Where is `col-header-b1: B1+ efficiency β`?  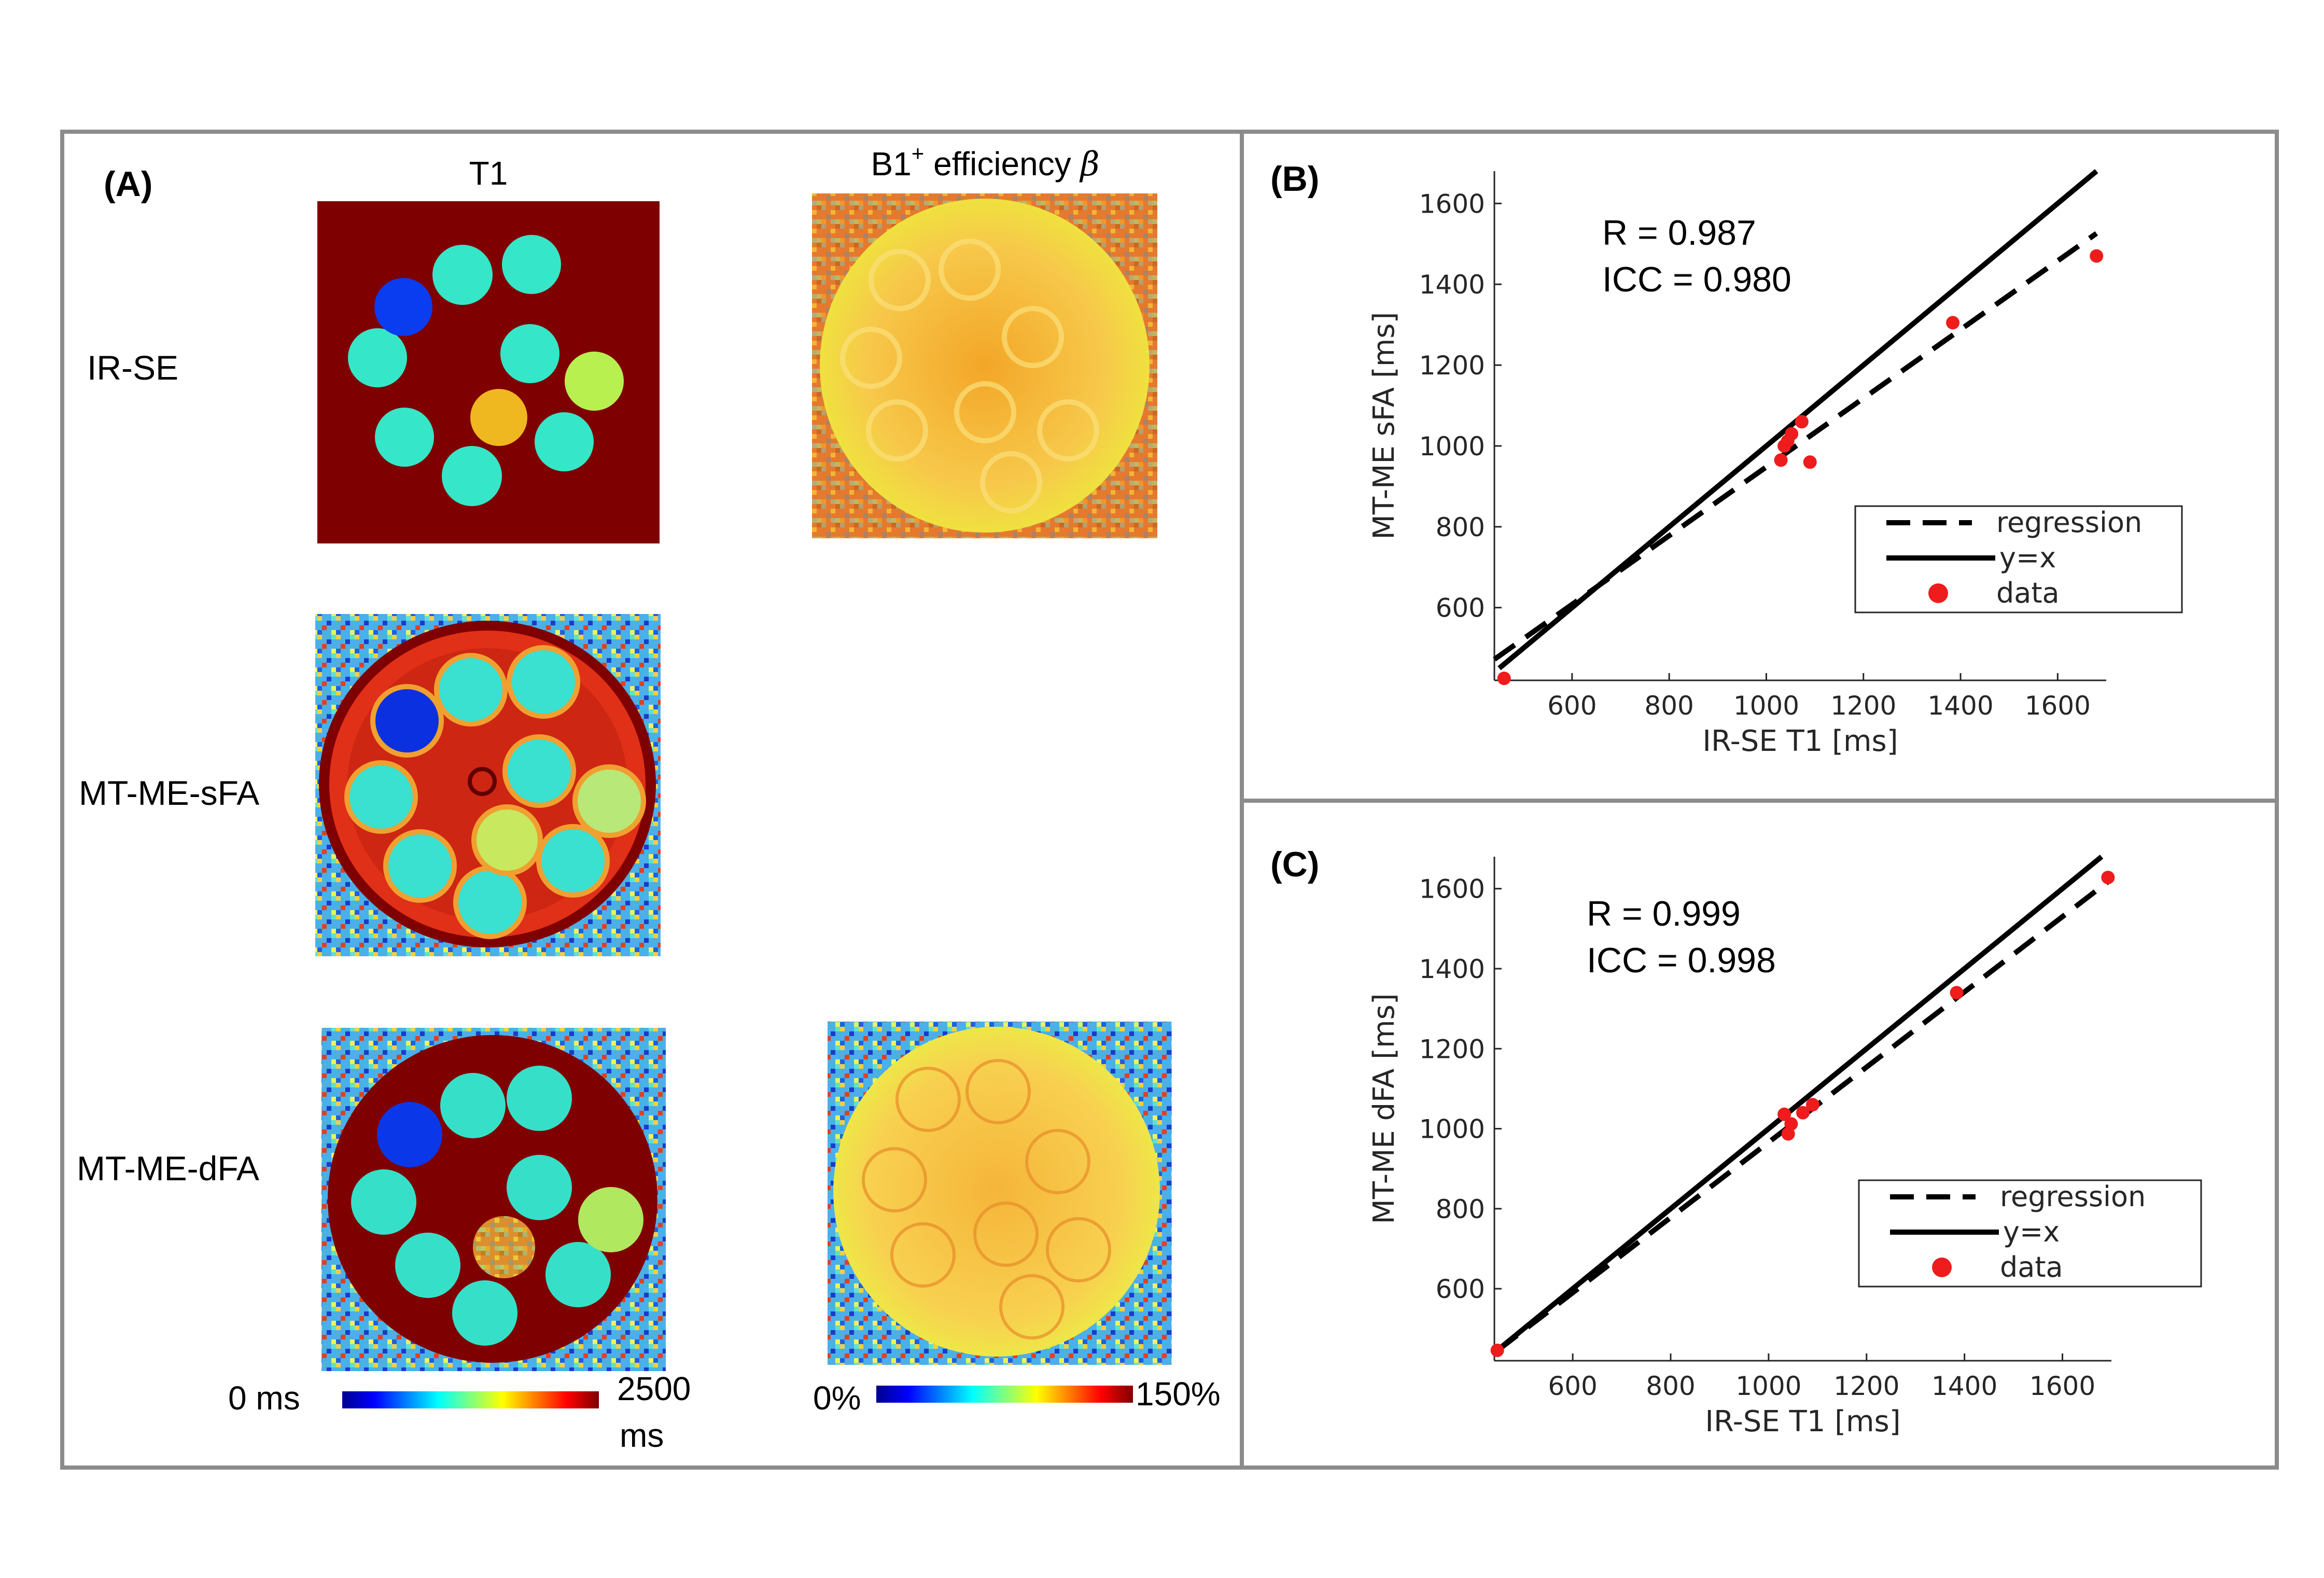 col-header-b1: B1+ efficiency β is located at coordinates (985, 162).